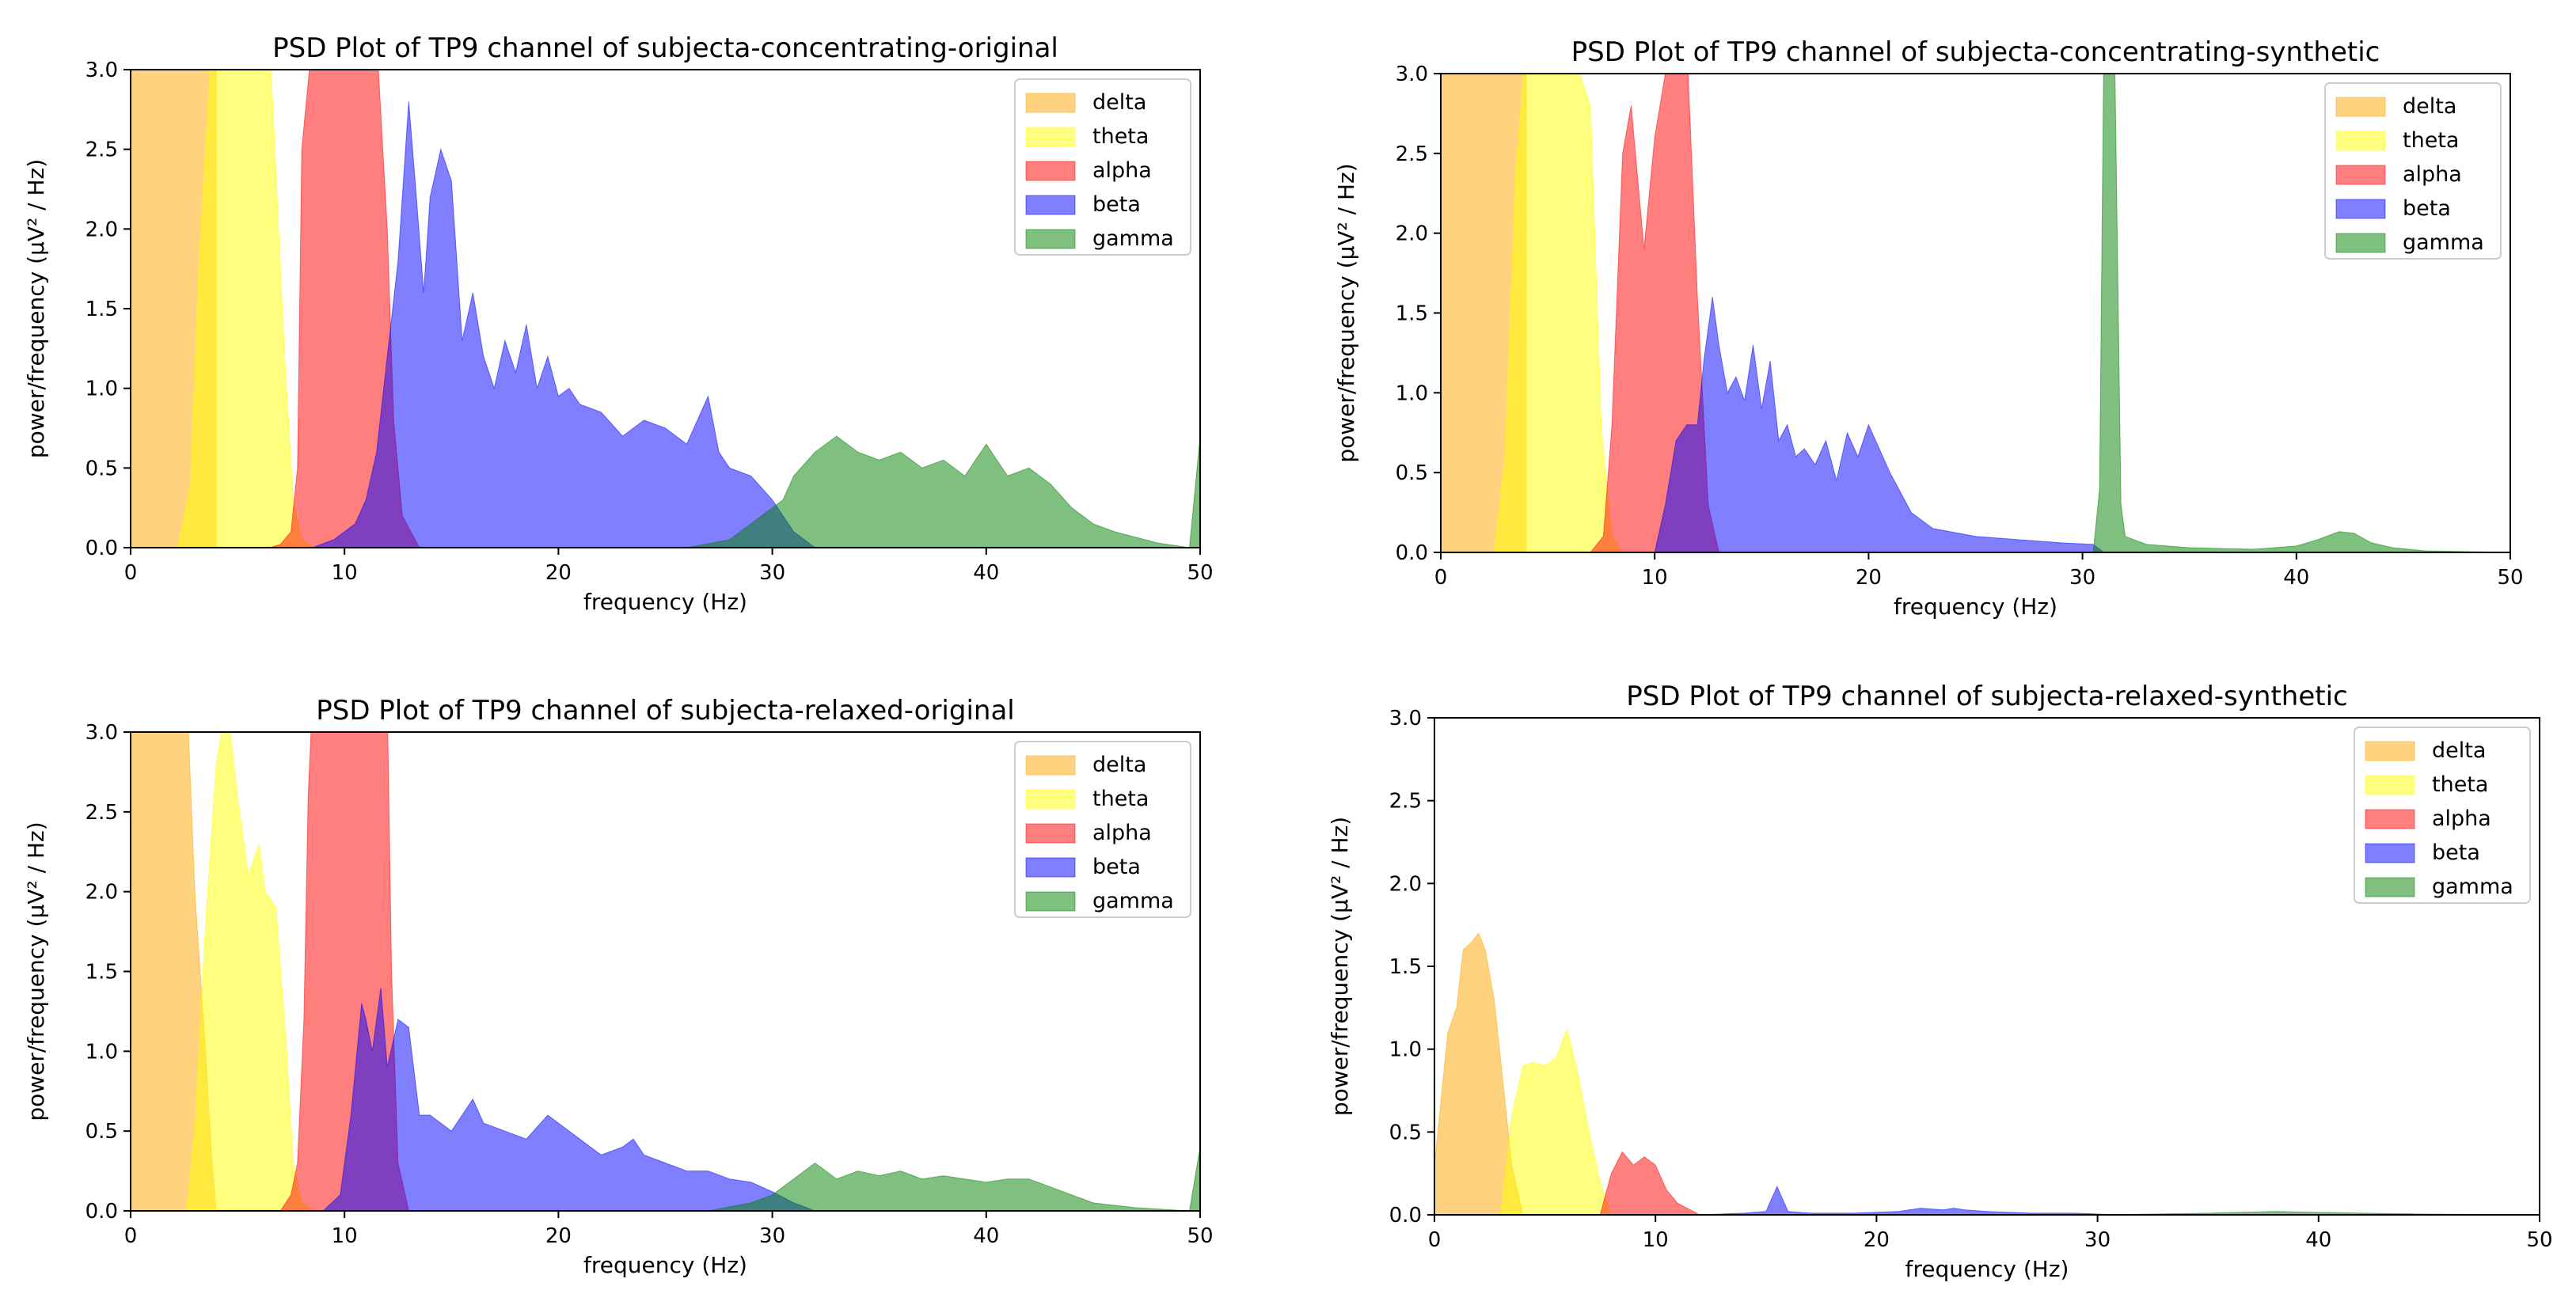 The width and height of the screenshot is (2576, 1309). What do you see at coordinates (665, 1265) in the screenshot?
I see `x-axis-label: frequency (Hz)` at bounding box center [665, 1265].